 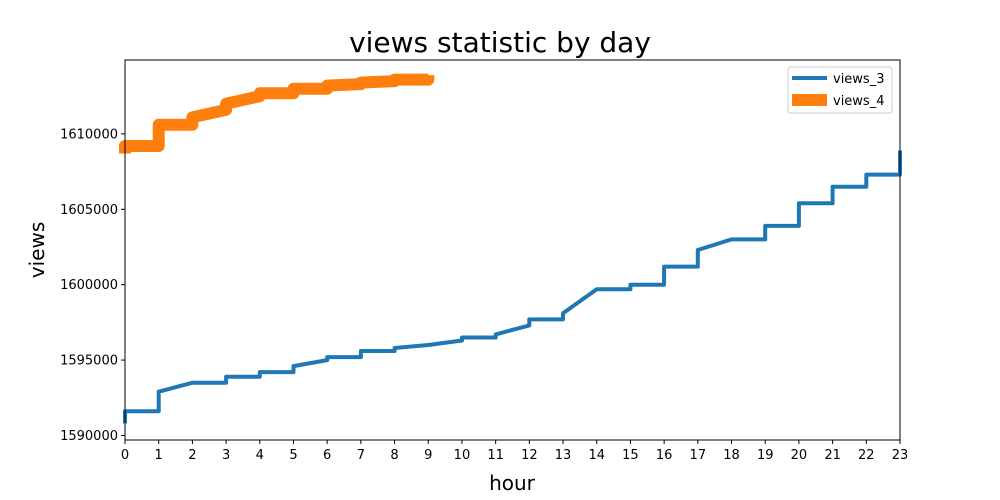 What do you see at coordinates (462, 455) in the screenshot?
I see `x-tick-label: 10` at bounding box center [462, 455].